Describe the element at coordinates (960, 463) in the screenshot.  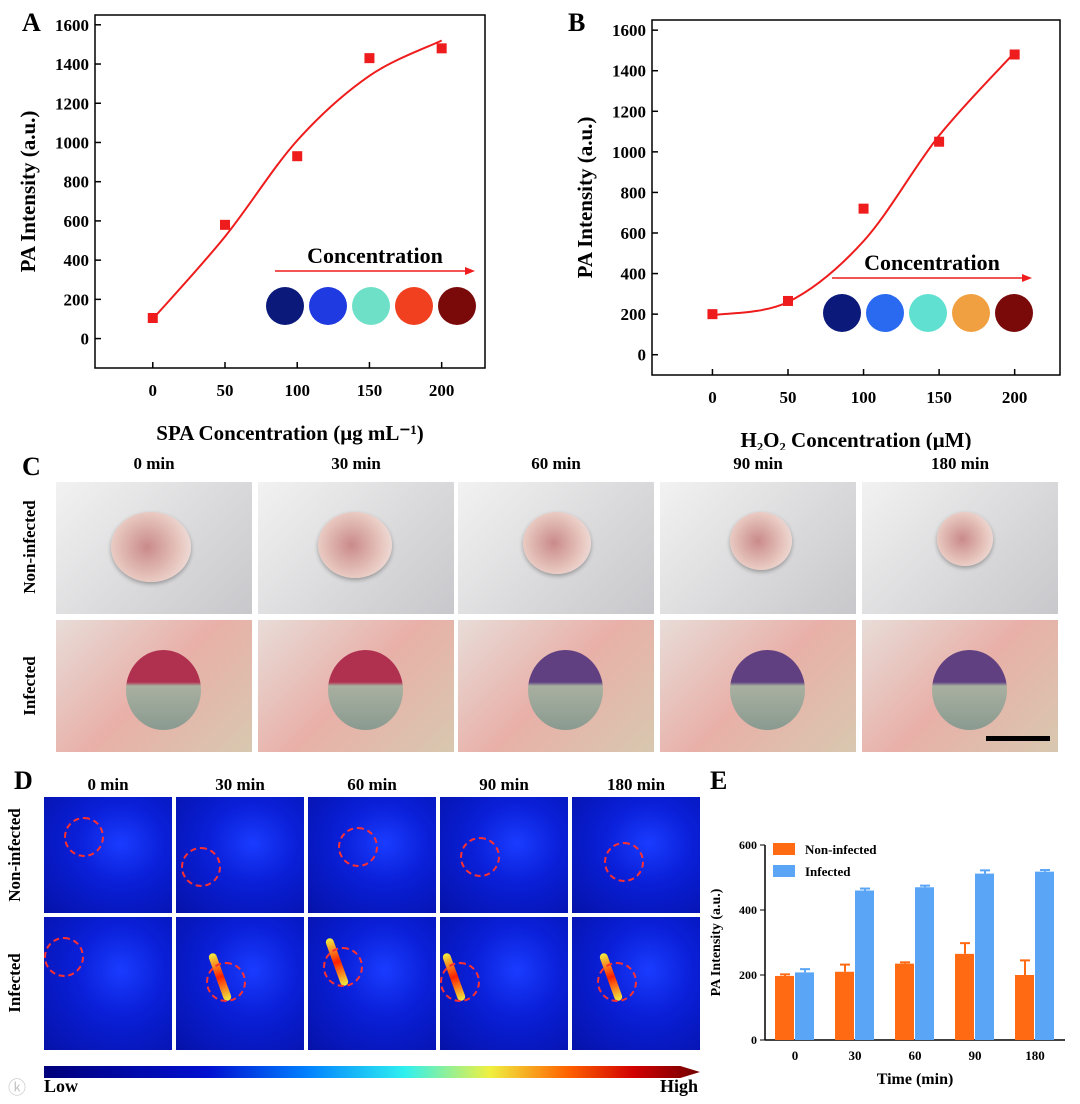
I see `time-header: 180 min` at that location.